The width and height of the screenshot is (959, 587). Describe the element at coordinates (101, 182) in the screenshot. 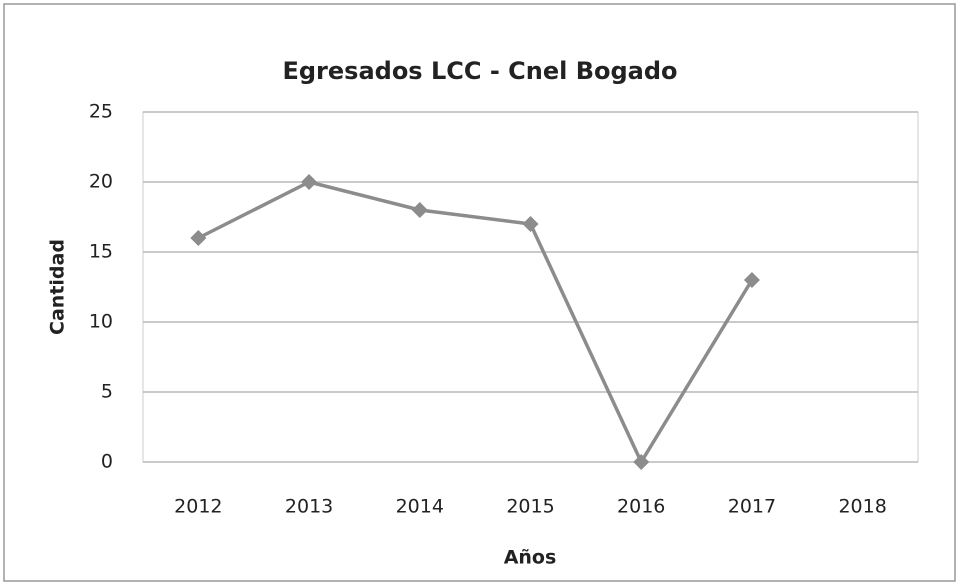

I see `y-tick-label: 20` at that location.